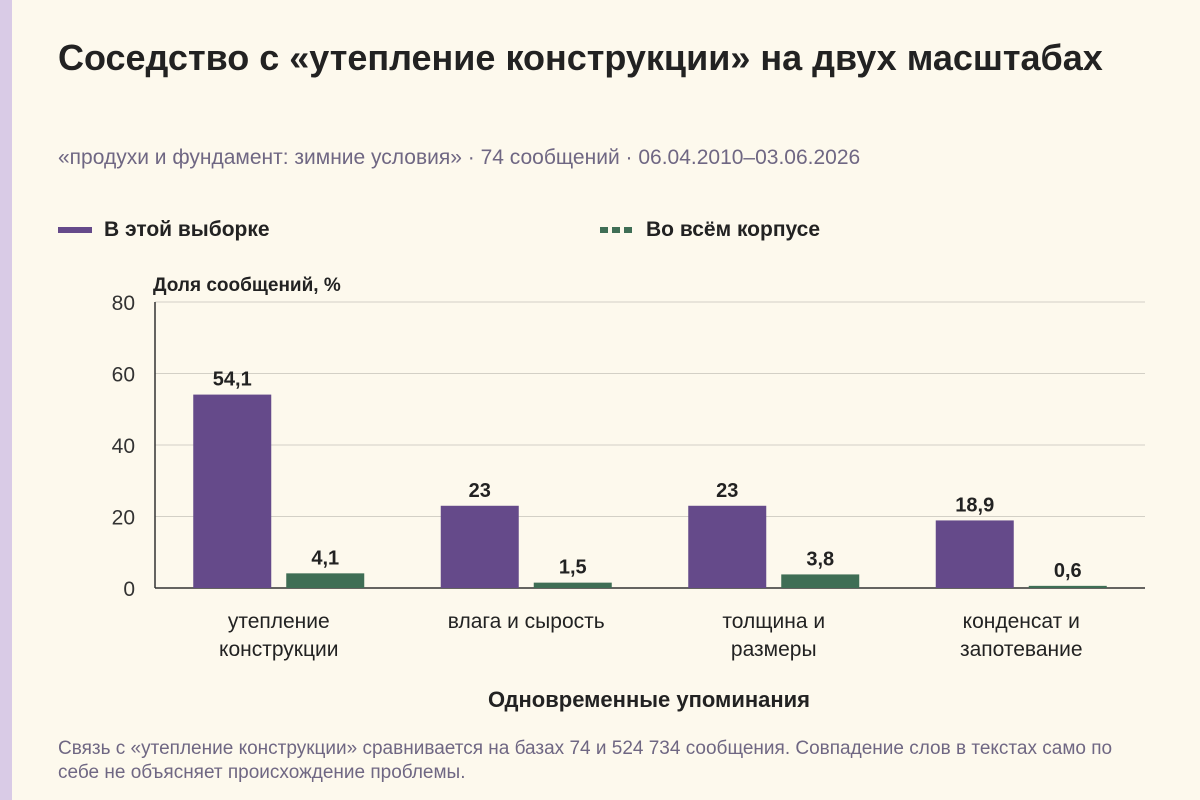 This screenshot has width=1200, height=800. I want to click on data-label: 18,9, so click(974, 505).